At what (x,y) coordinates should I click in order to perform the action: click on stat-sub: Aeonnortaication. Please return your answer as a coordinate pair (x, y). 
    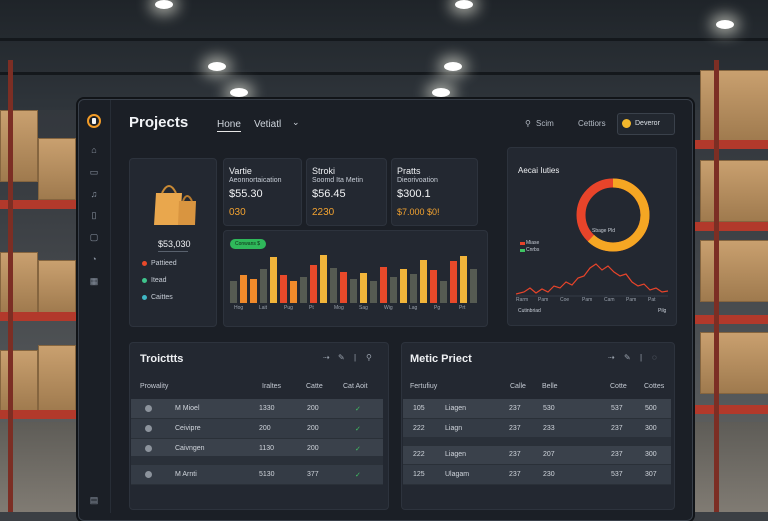
    Looking at the image, I should click on (255, 180).